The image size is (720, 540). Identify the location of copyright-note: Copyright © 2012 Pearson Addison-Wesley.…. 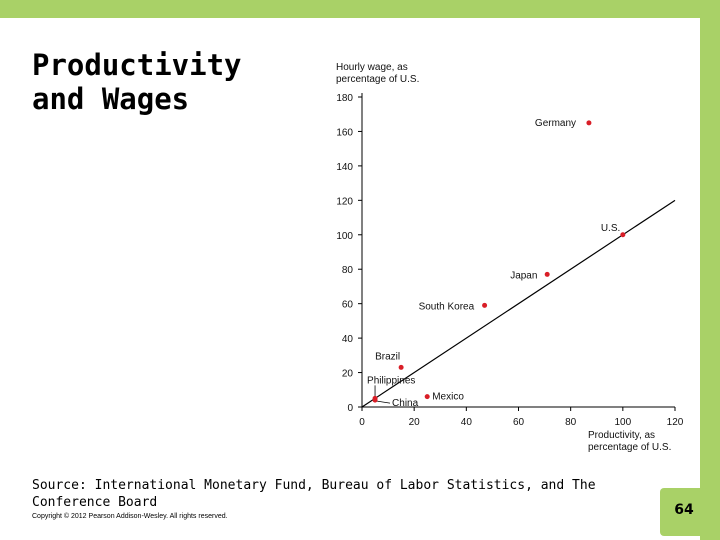
(130, 516).